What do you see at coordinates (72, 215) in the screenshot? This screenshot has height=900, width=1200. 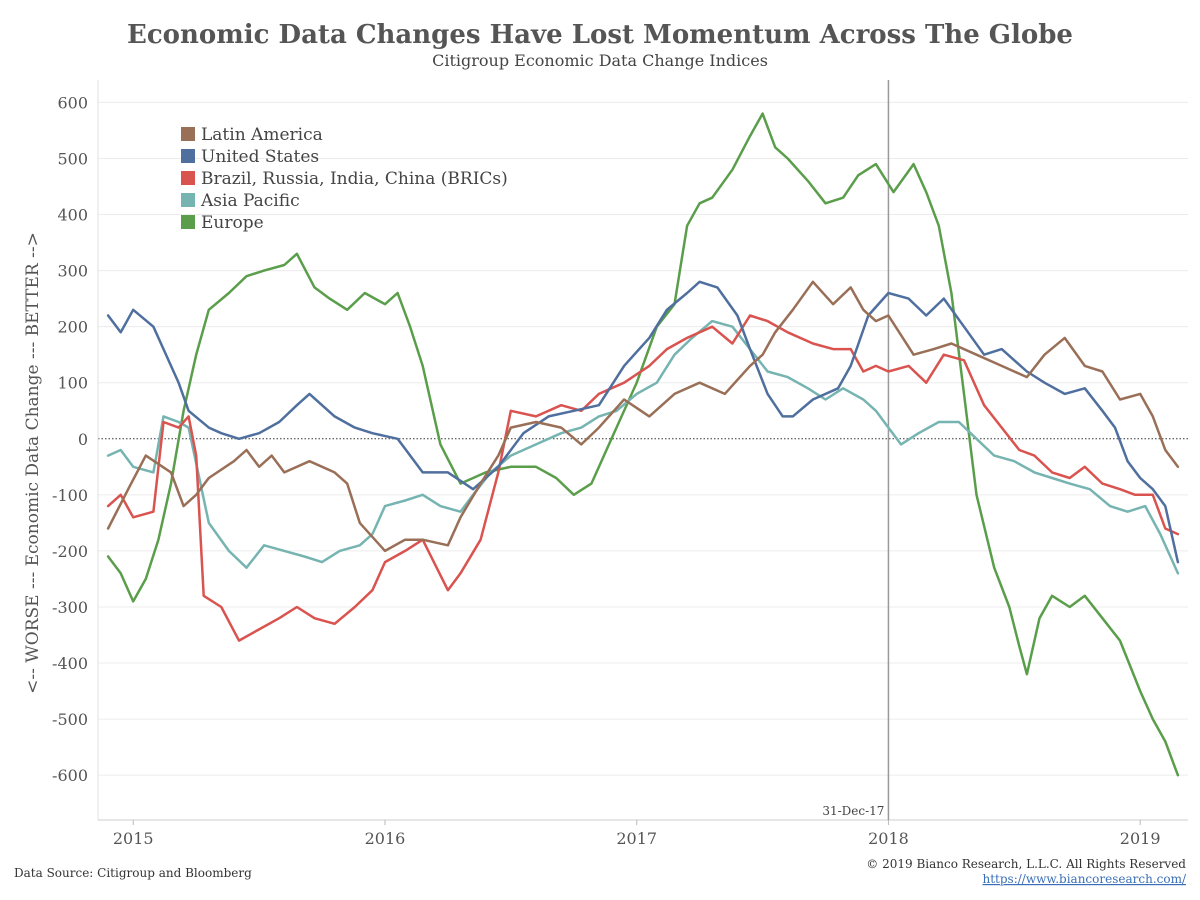 I see `y-tick-label: 400` at bounding box center [72, 215].